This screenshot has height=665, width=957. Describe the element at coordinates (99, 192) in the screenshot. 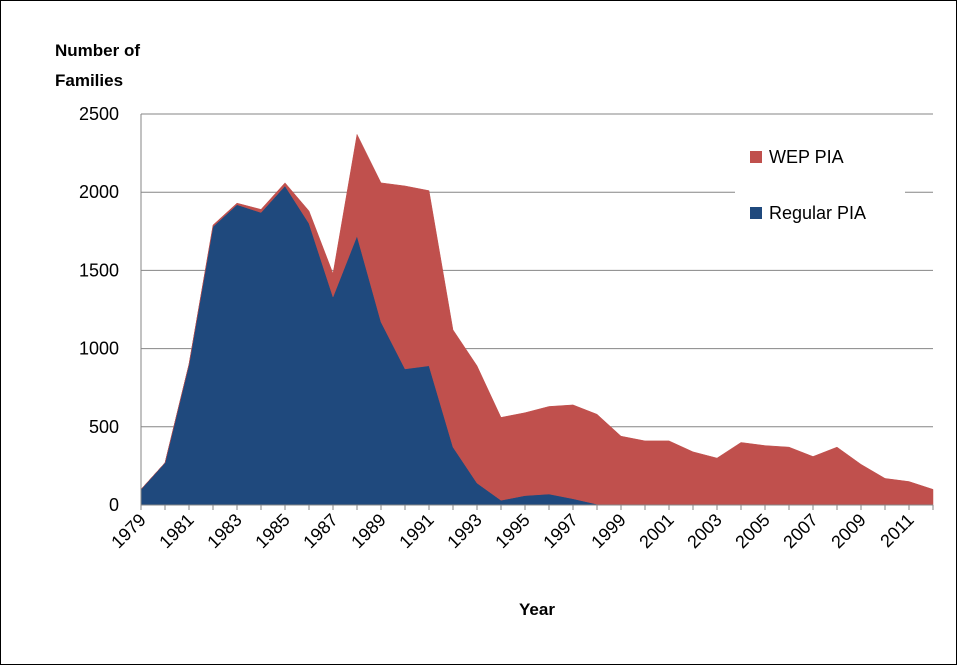

I see `y-tick-label: 2000` at that location.